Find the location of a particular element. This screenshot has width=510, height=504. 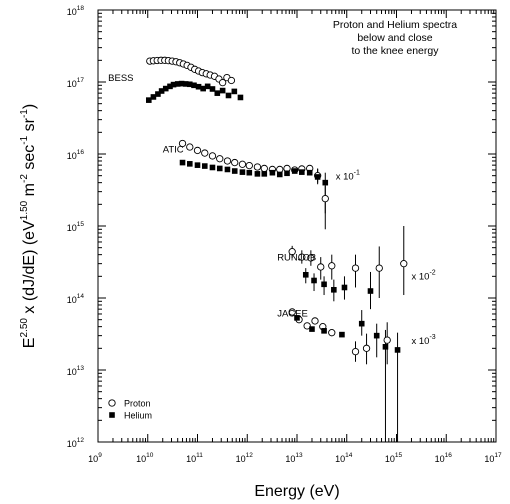

y-tick-label: 1016 is located at coordinates (76, 155).